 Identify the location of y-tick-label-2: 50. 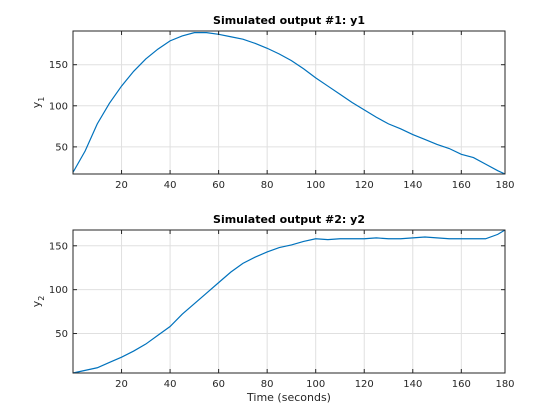
(61, 334).